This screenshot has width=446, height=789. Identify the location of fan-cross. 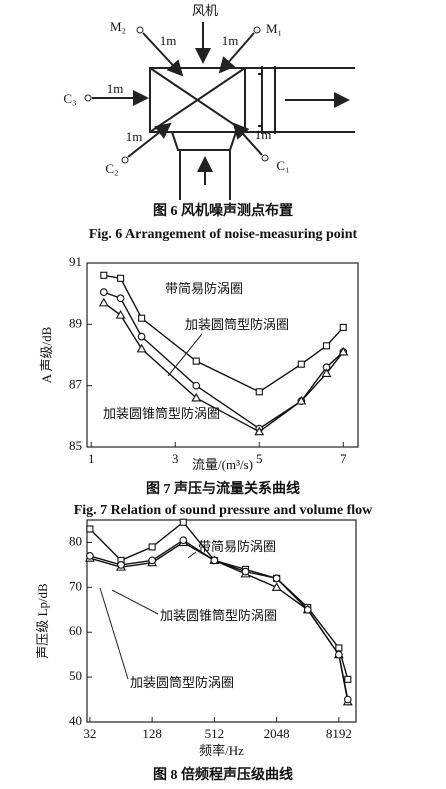
(197, 100).